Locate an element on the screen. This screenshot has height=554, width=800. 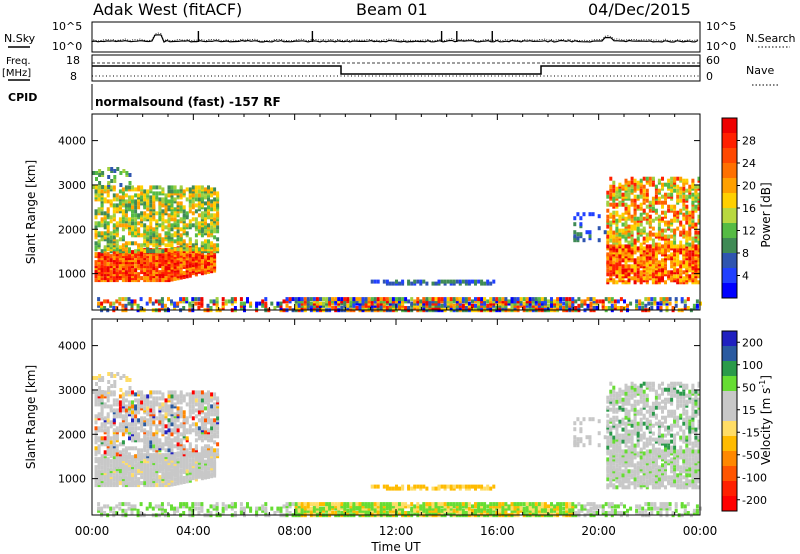
beam-title: Beam 01 is located at coordinates (392, 9).